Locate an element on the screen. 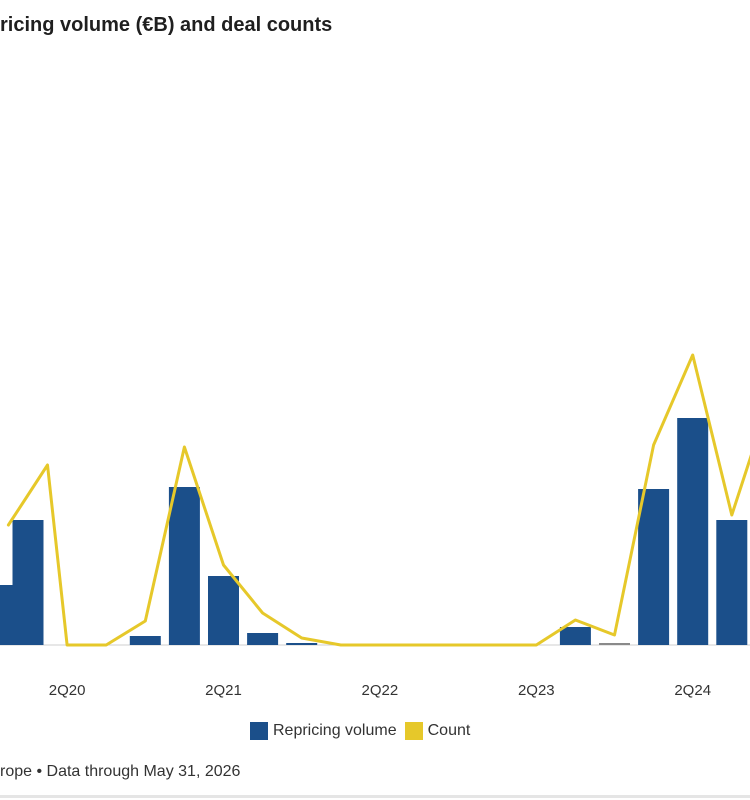 Image resolution: width=750 pixels, height=800 pixels. x-tick-label: 2Q24 is located at coordinates (692, 690).